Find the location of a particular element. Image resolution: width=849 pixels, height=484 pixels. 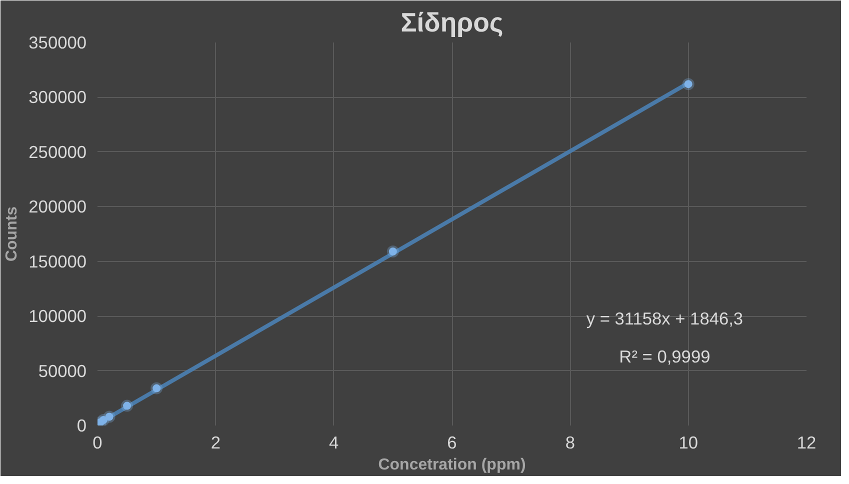

y-tick-label: 50000 is located at coordinates (62, 370).